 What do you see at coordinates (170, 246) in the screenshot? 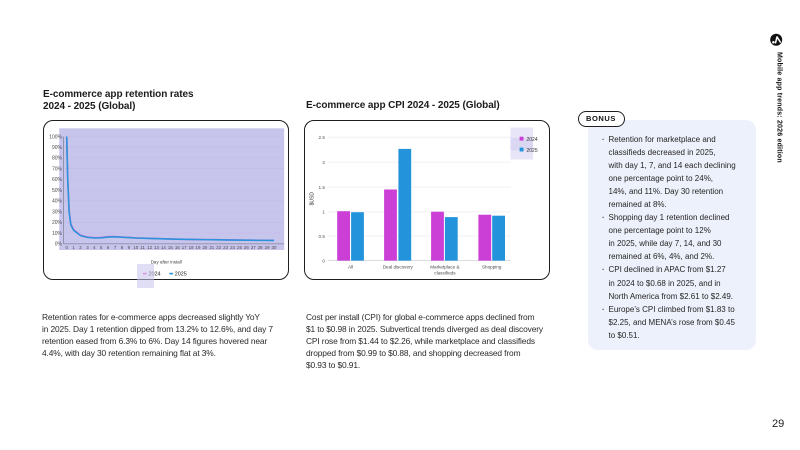
I see `svg-text: 15` at bounding box center [170, 246].